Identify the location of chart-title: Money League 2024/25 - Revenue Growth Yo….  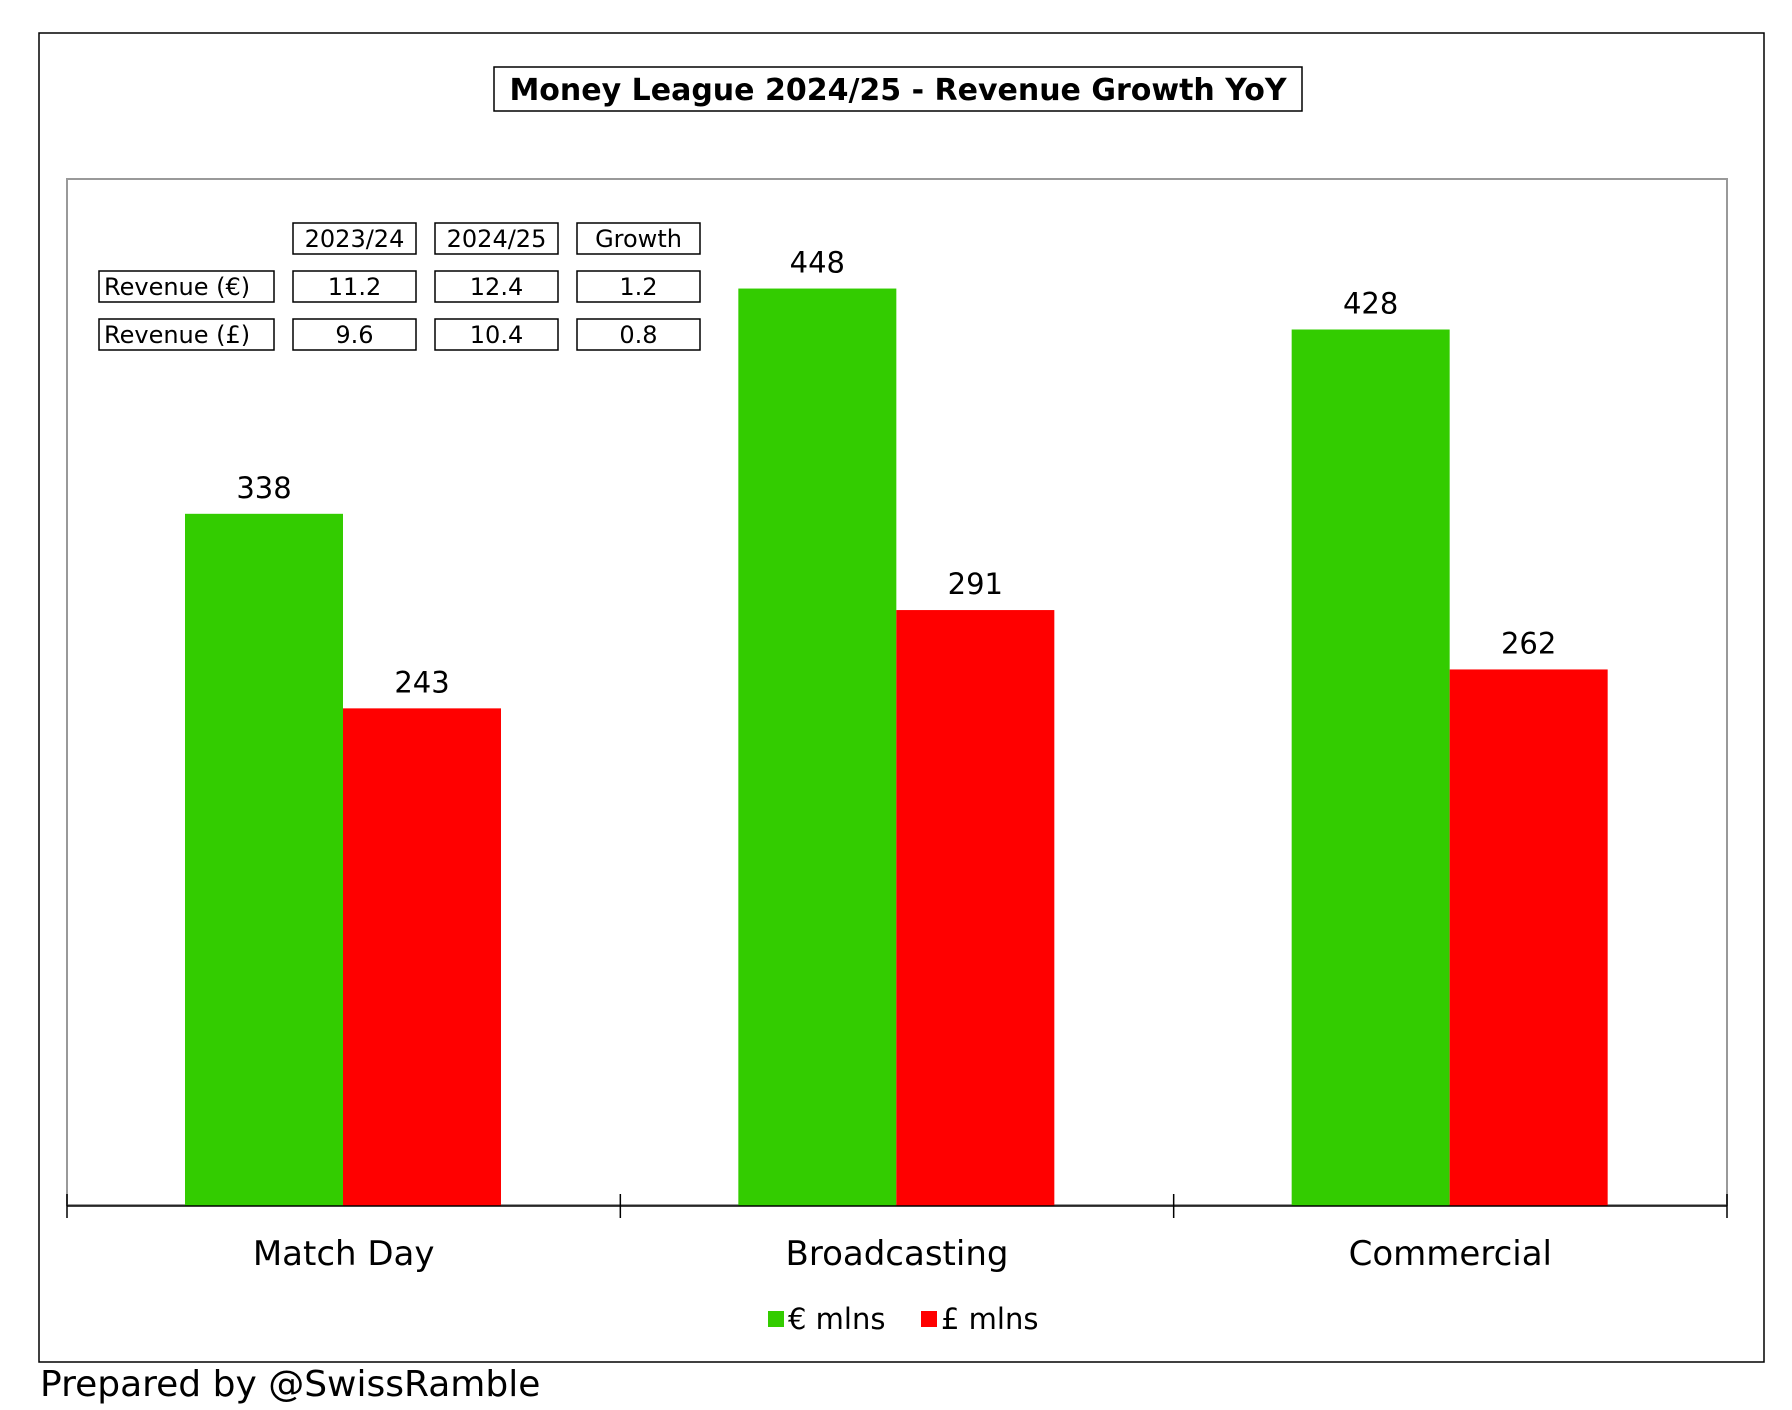
(898, 89).